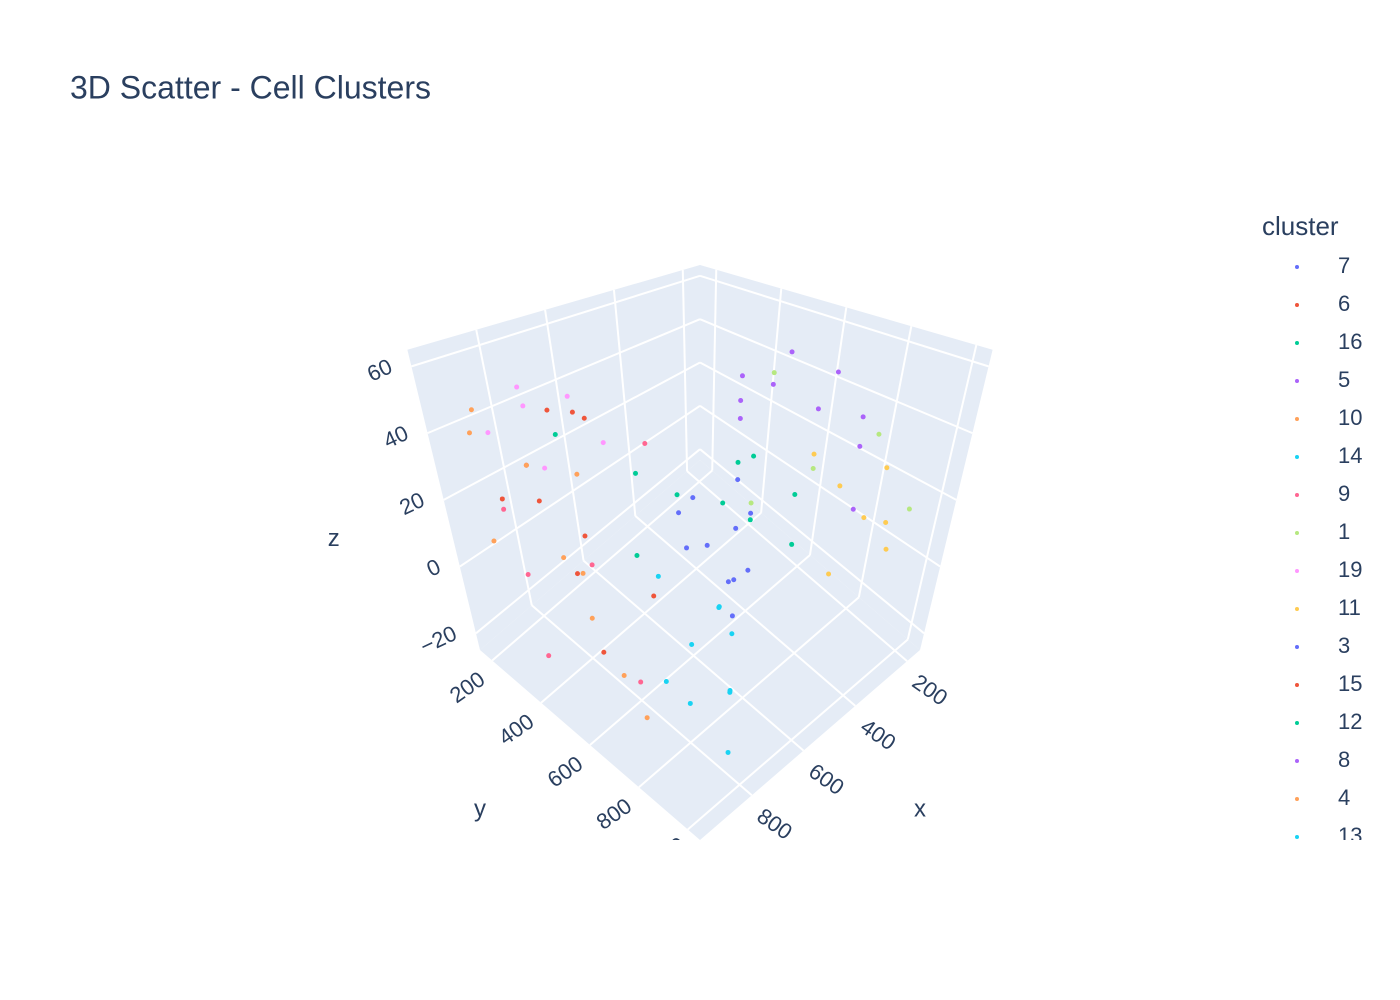  What do you see at coordinates (1350, 721) in the screenshot?
I see `legend-label: 12` at bounding box center [1350, 721].